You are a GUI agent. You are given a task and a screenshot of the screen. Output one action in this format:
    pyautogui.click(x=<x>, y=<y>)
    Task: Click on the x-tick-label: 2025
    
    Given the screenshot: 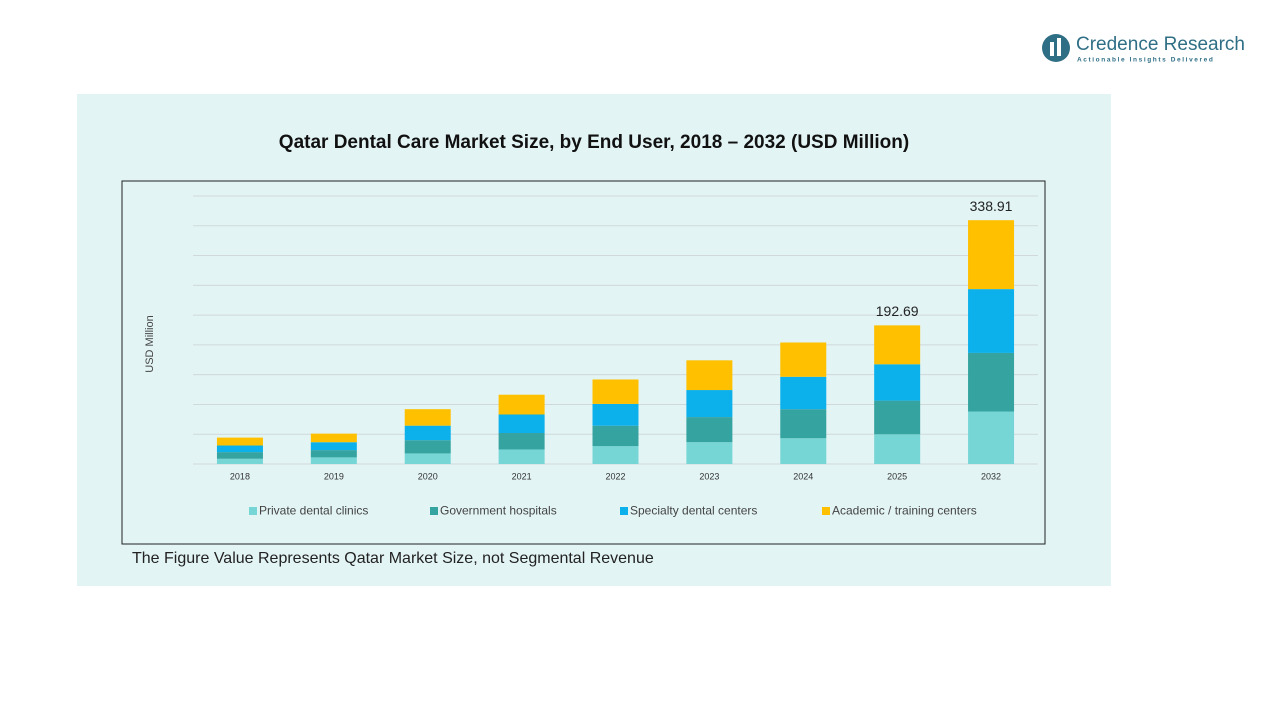 What is the action you would take?
    pyautogui.click(x=897, y=476)
    